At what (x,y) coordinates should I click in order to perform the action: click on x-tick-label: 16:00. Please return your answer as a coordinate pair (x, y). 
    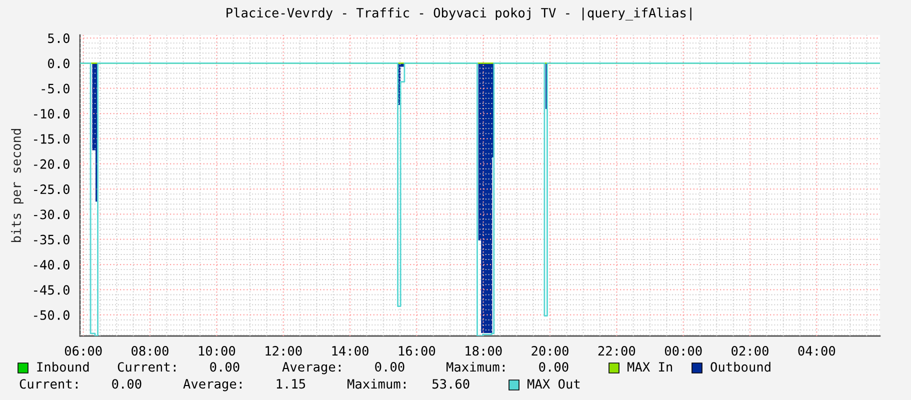
    Looking at the image, I should click on (417, 351).